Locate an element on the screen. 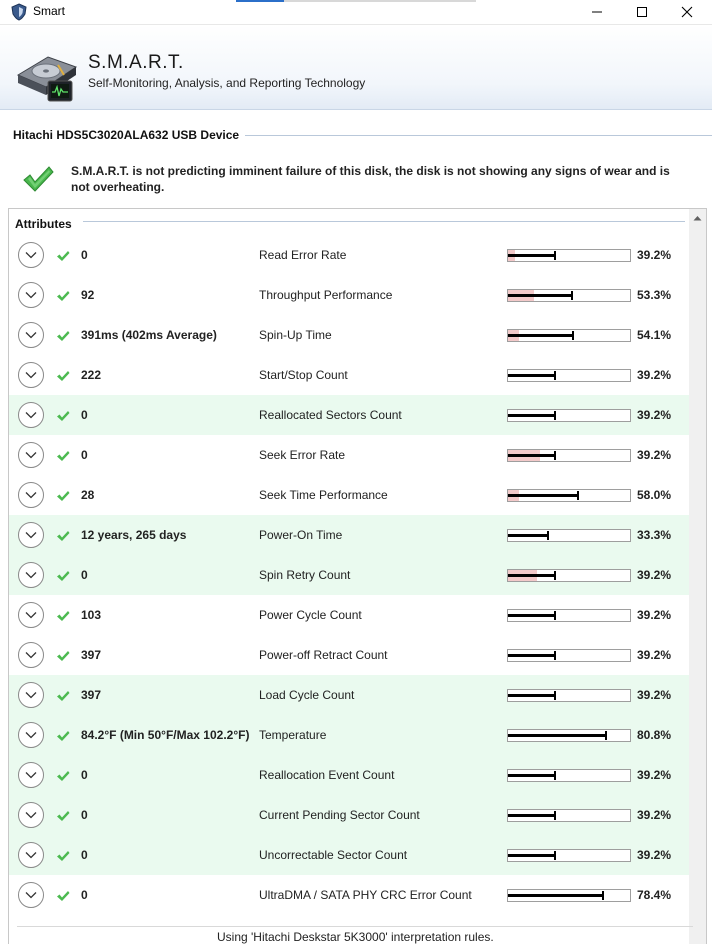  maximize-icon is located at coordinates (642, 12).